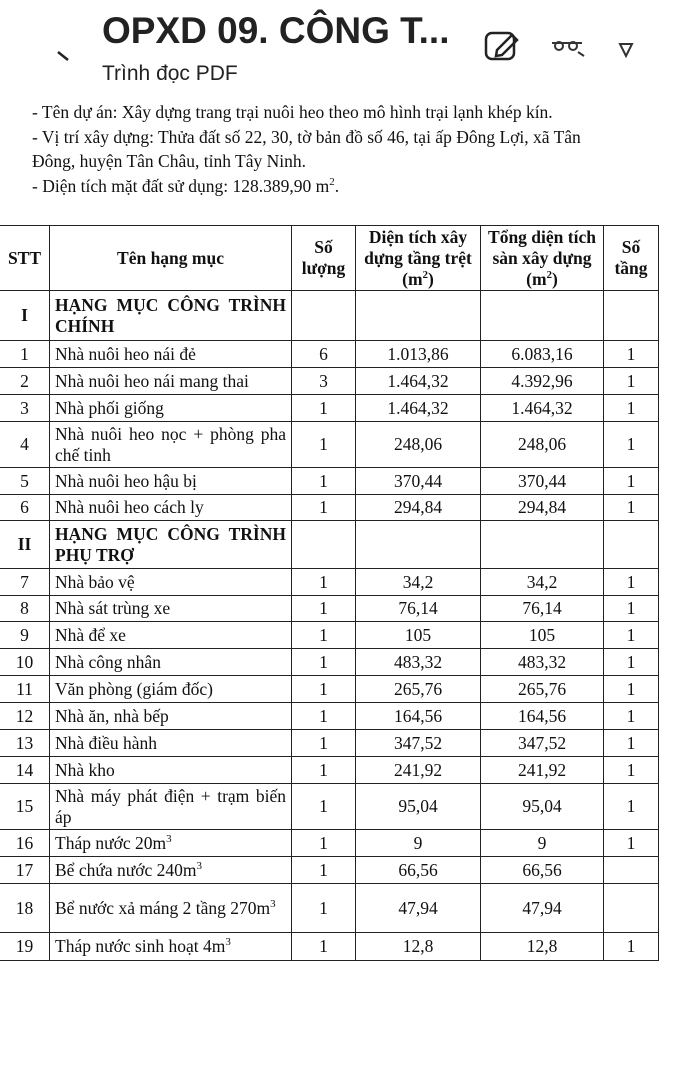  What do you see at coordinates (418, 908) in the screenshot?
I see `cell: 47,94` at bounding box center [418, 908].